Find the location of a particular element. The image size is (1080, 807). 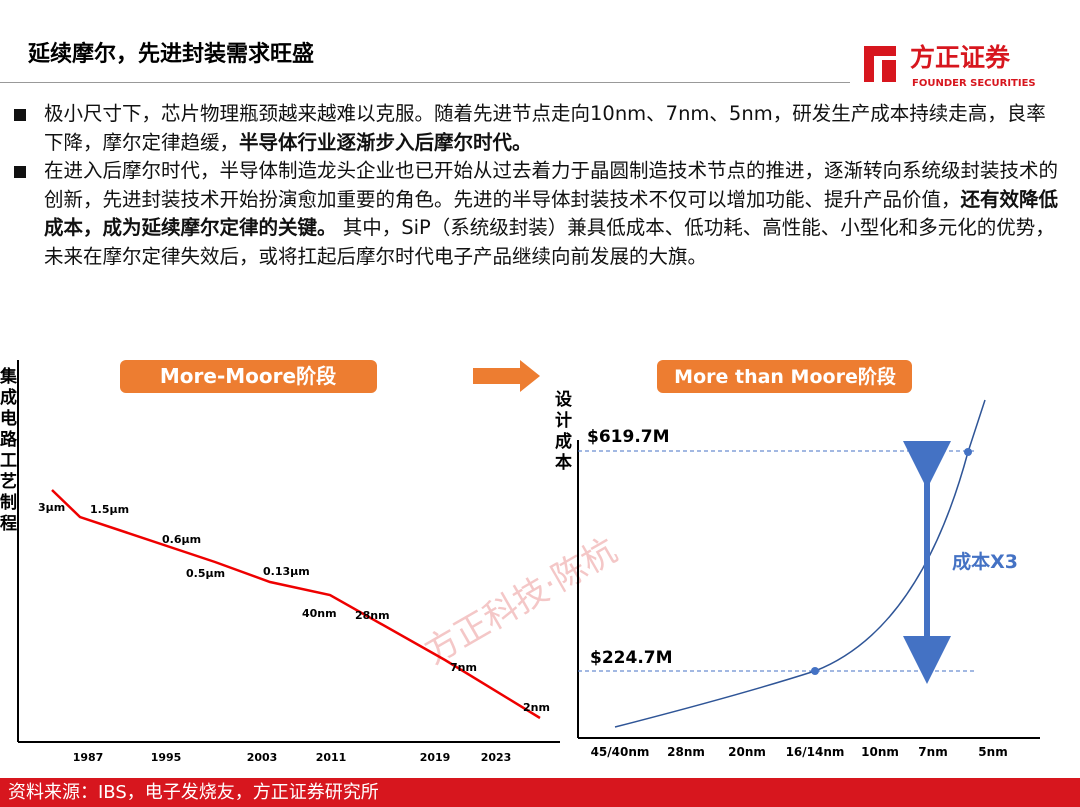

x-label: 2003 is located at coordinates (262, 757).